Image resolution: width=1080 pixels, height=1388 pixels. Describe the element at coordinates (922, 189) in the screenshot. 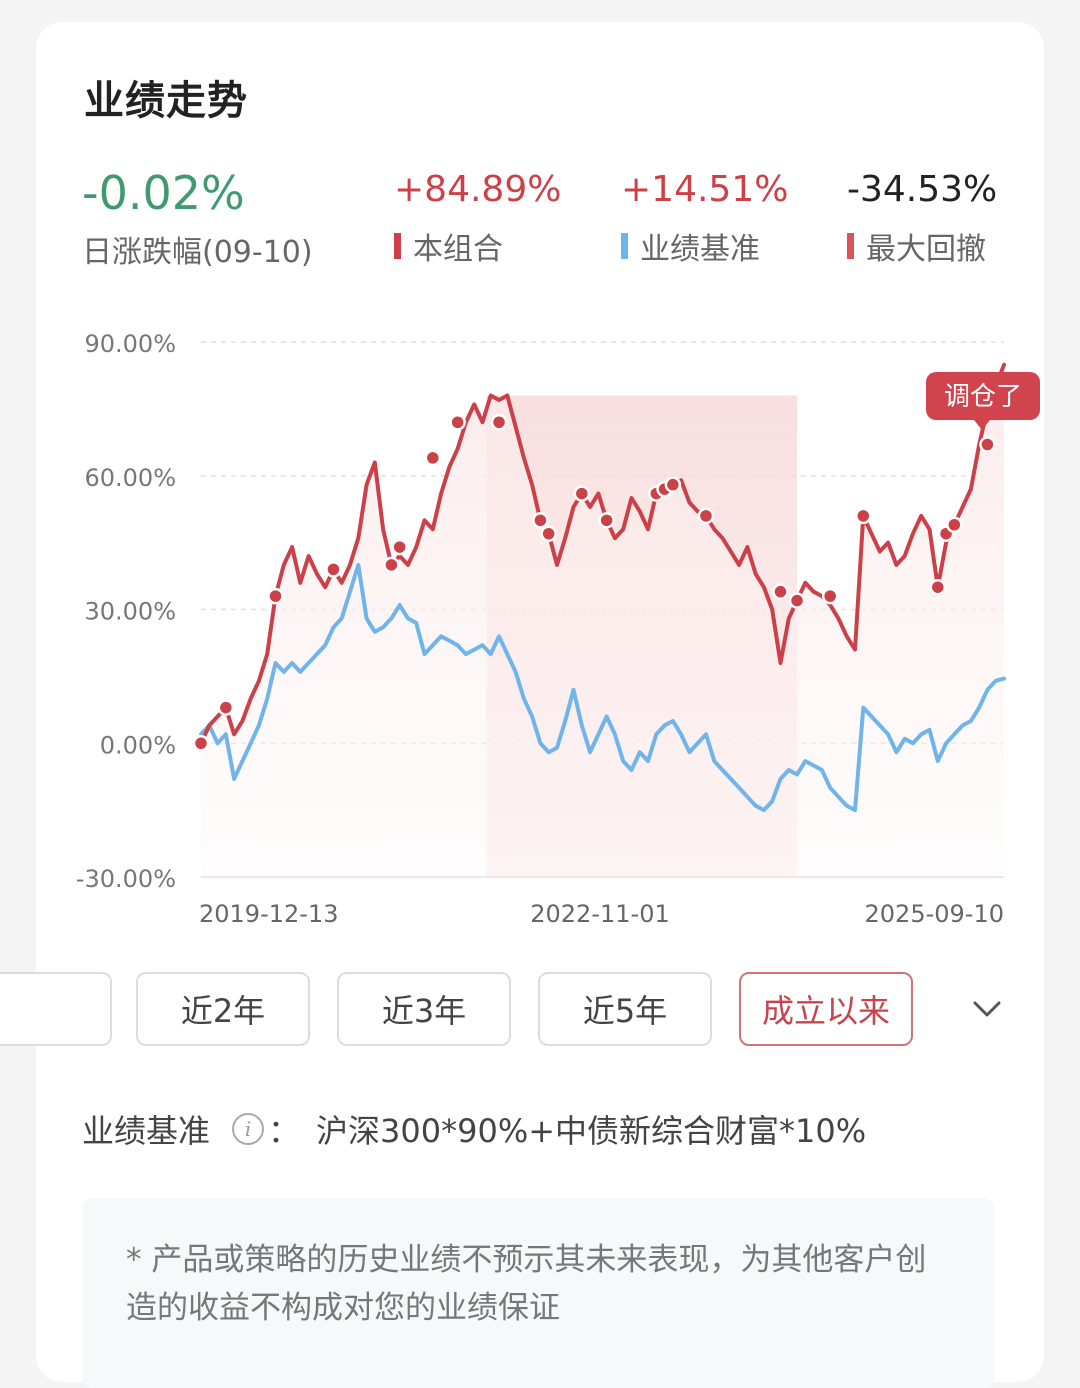

I see `max-drawdown-value: -34.53%` at that location.